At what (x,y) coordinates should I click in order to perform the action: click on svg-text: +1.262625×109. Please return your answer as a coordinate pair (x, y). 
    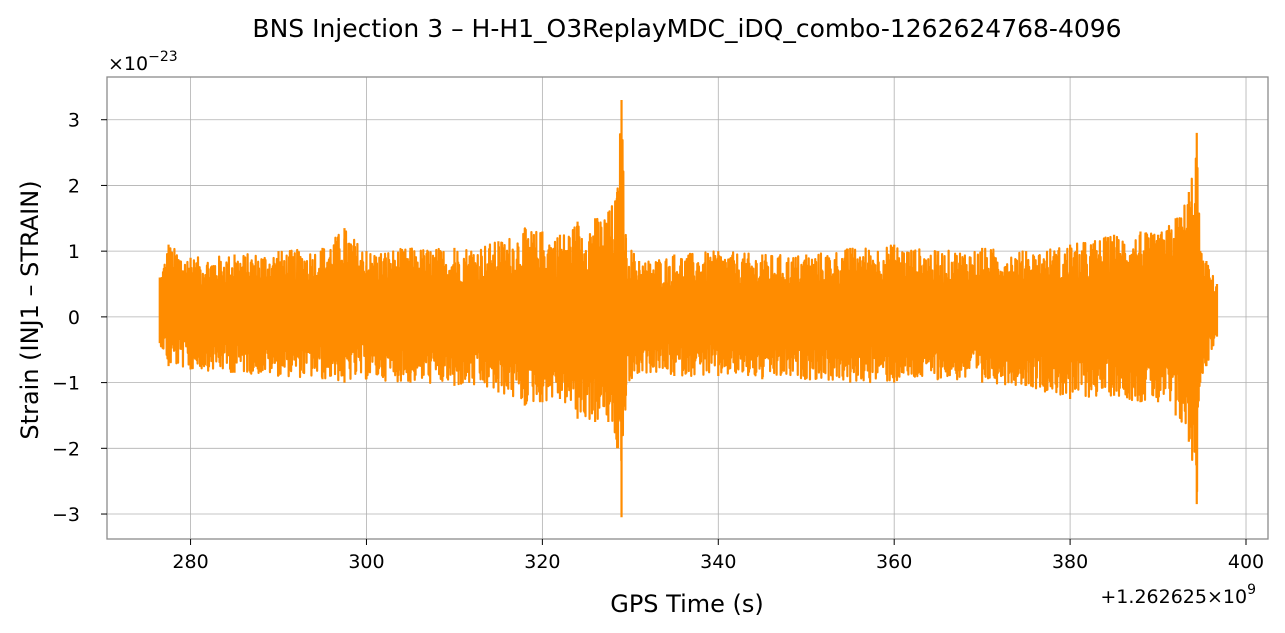
    Looking at the image, I should click on (1178, 595).